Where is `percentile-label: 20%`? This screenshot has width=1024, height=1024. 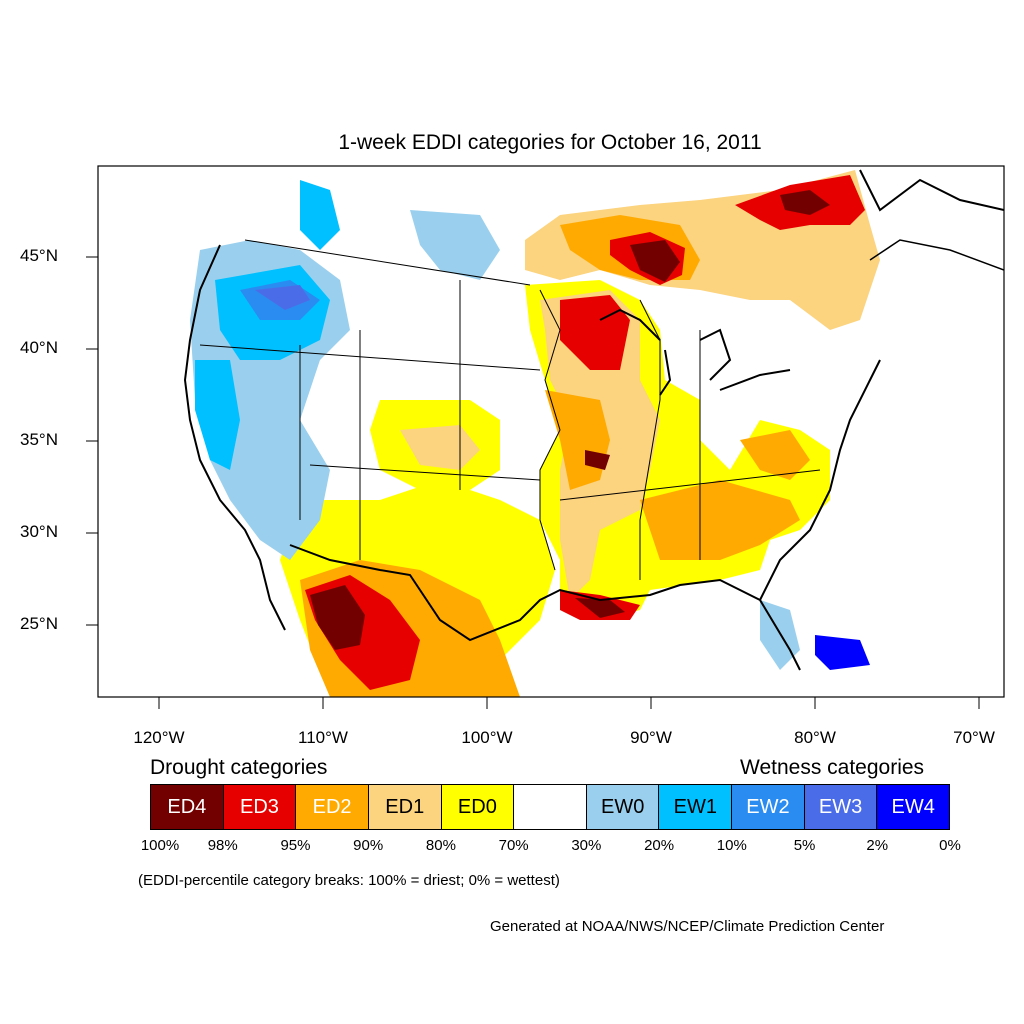
percentile-label: 20% is located at coordinates (659, 845).